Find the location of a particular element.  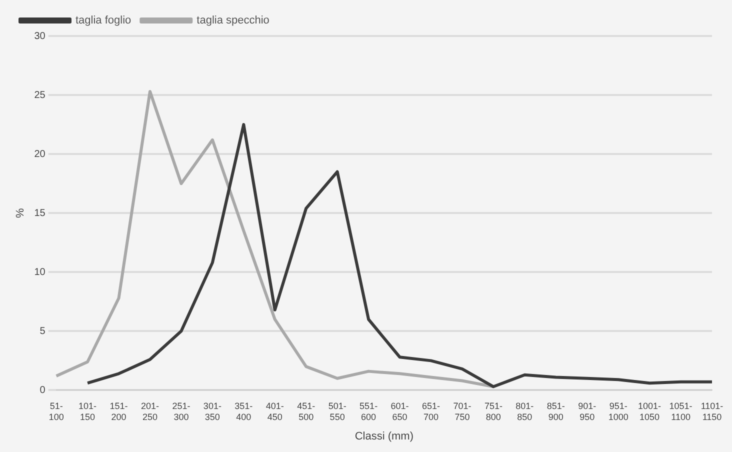

x-tick-label: 601-650 is located at coordinates (399, 411).